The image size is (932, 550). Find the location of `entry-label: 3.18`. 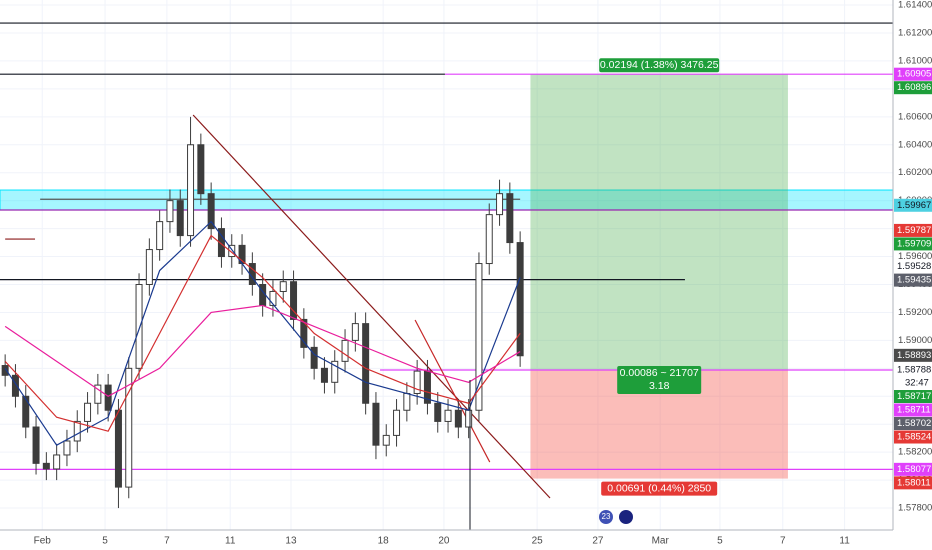

entry-label: 3.18 is located at coordinates (659, 386).